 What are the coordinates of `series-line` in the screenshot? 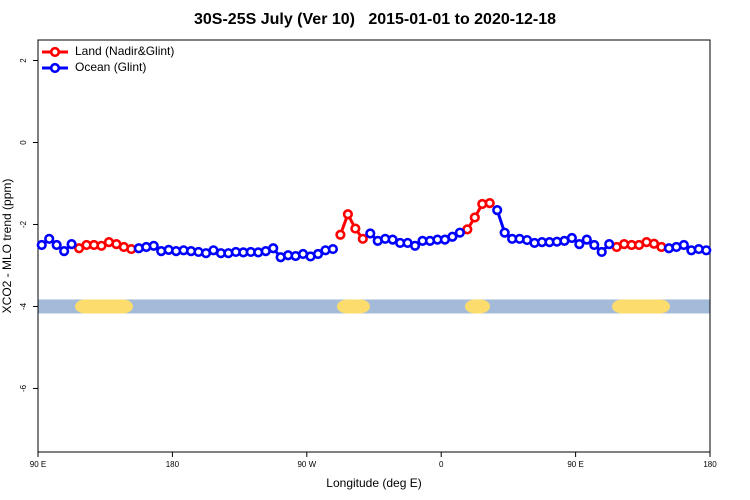 It's located at (351, 225).